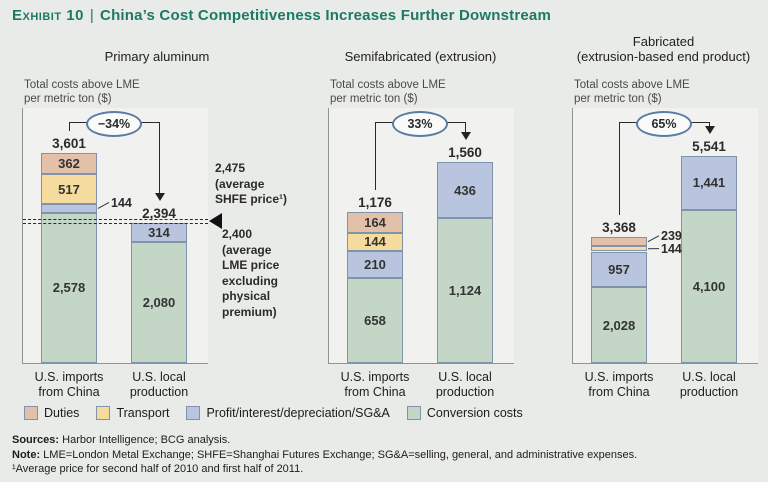  What do you see at coordinates (420, 124) in the screenshot?
I see `percent-change-badge: 33%` at bounding box center [420, 124].